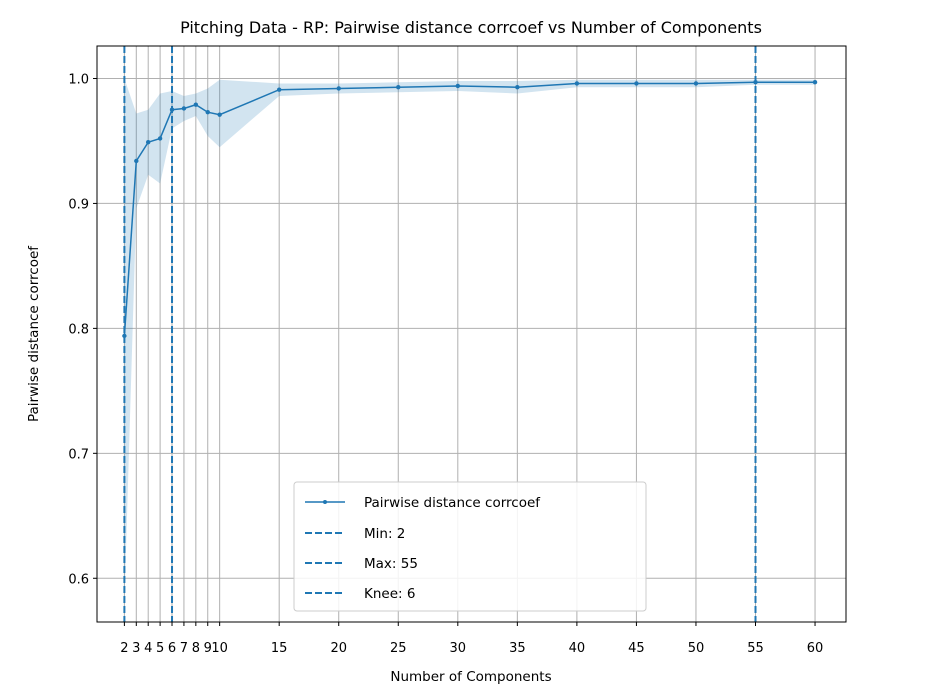 The image size is (943, 700). I want to click on legend-label-series: Pairwise distance corrcoef, so click(452, 503).